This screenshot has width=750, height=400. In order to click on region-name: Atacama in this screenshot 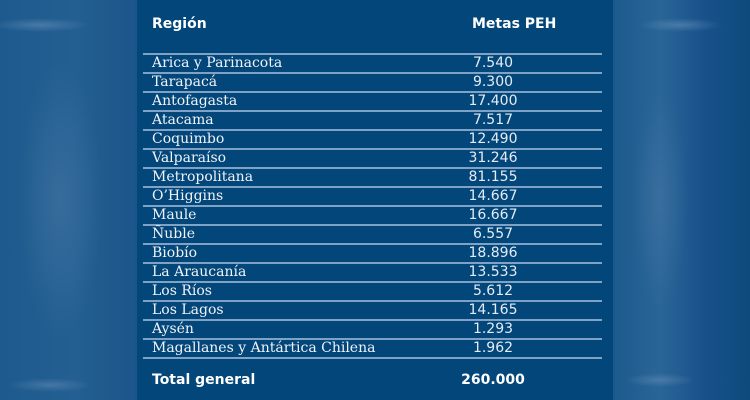, I will do `click(183, 120)`.